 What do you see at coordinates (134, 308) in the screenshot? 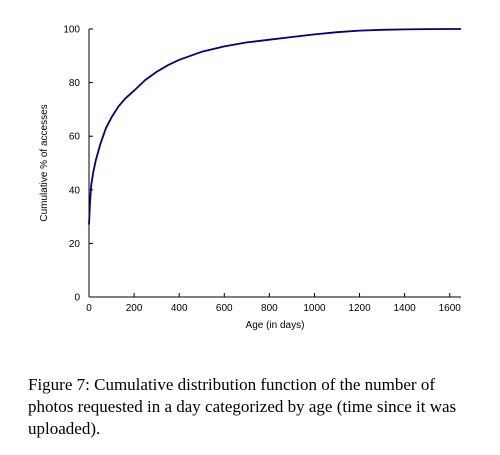
I see `x-tick-label: 200` at bounding box center [134, 308].